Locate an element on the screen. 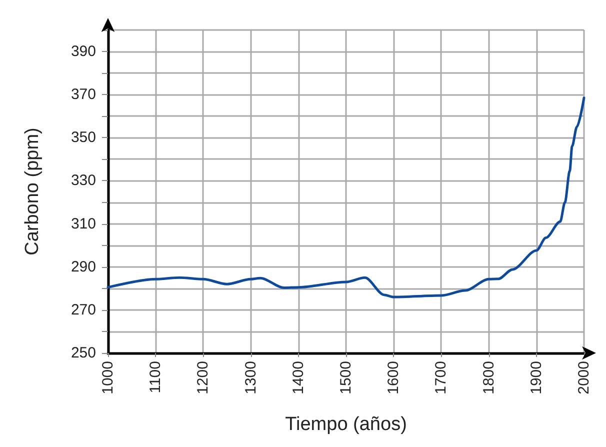  y-tick-label: 350 is located at coordinates (83, 137).